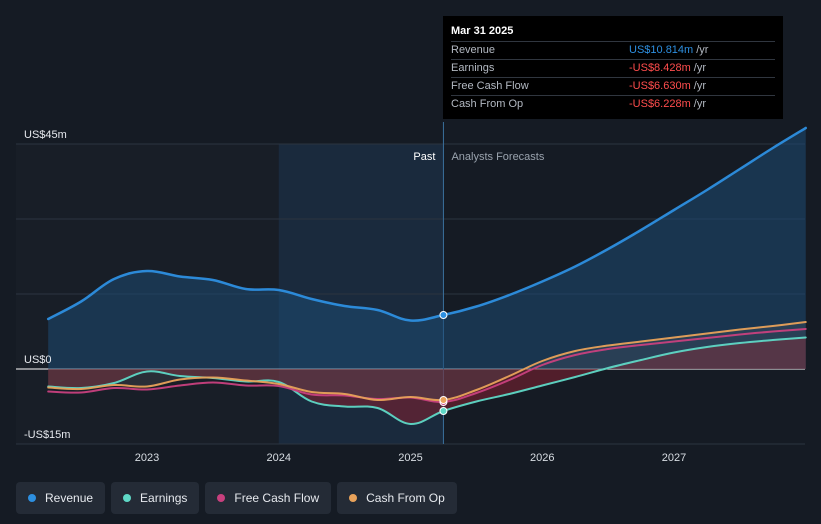  Describe the element at coordinates (613, 104) in the screenshot. I see `tooltip-row-cash-from-op: Cash From Op -US$6.228m /yr` at that location.